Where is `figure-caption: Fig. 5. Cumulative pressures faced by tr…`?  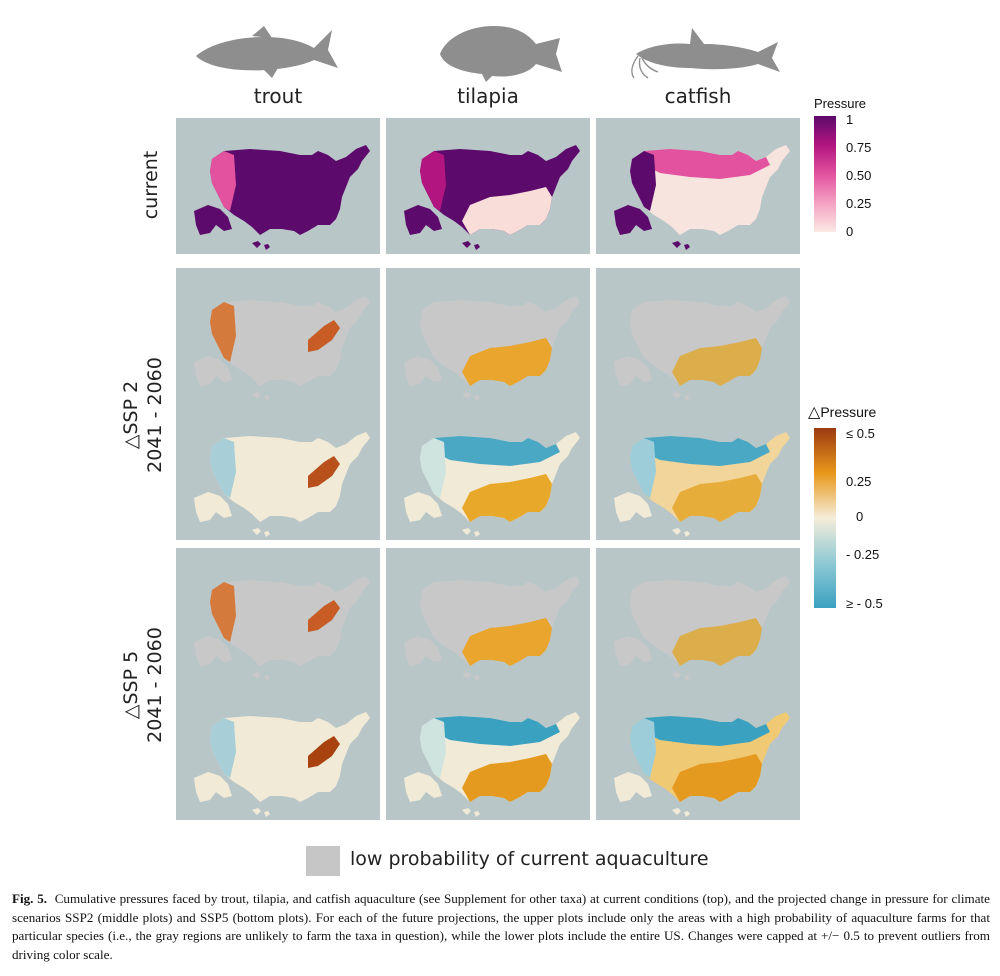
figure-caption: Fig. 5. Cumulative pressures faced by tr… is located at coordinates (501, 927).